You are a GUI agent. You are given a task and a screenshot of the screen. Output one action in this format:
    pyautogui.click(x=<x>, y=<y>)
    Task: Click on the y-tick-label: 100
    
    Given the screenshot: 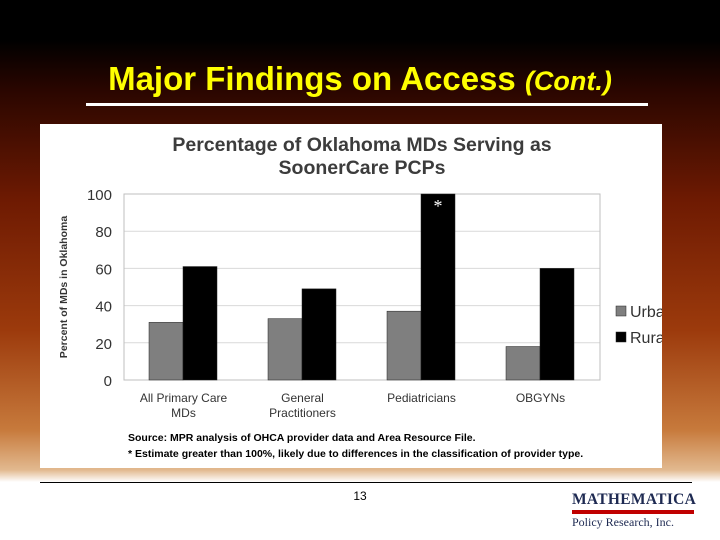 What is the action you would take?
    pyautogui.click(x=99, y=195)
    